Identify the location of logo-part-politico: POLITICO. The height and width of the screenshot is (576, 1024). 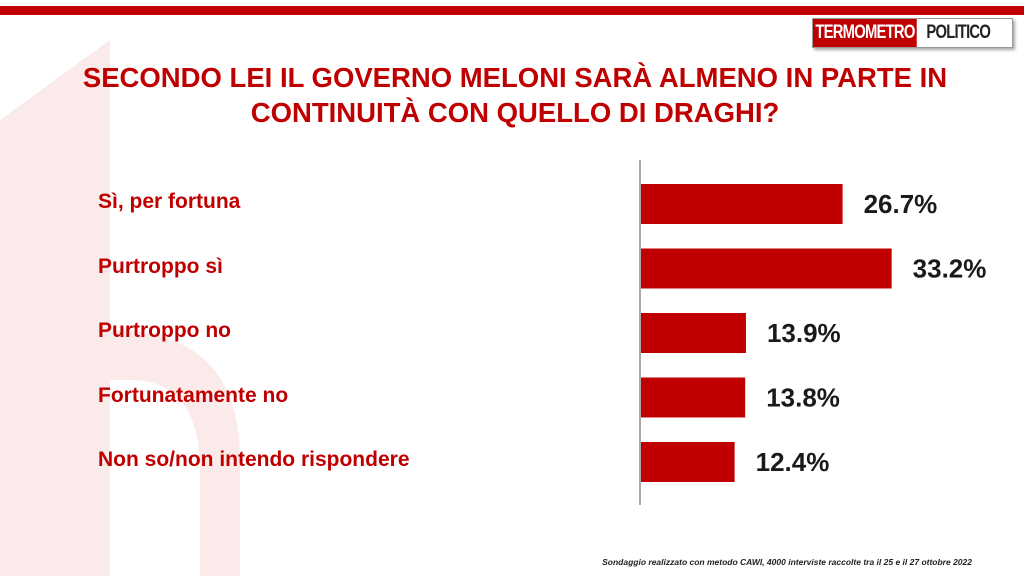
(958, 33).